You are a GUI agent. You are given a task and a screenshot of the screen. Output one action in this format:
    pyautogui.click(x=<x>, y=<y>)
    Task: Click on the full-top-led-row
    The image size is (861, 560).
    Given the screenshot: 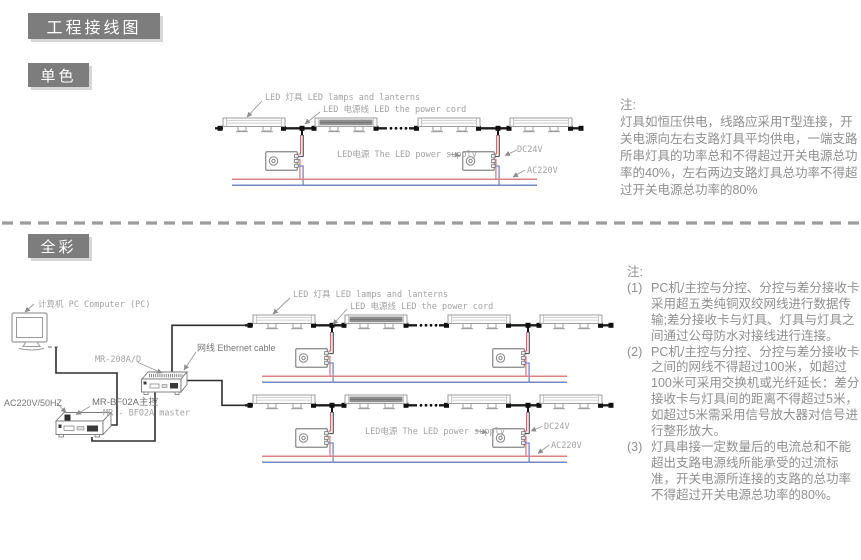 What is the action you would take?
    pyautogui.click(x=429, y=348)
    